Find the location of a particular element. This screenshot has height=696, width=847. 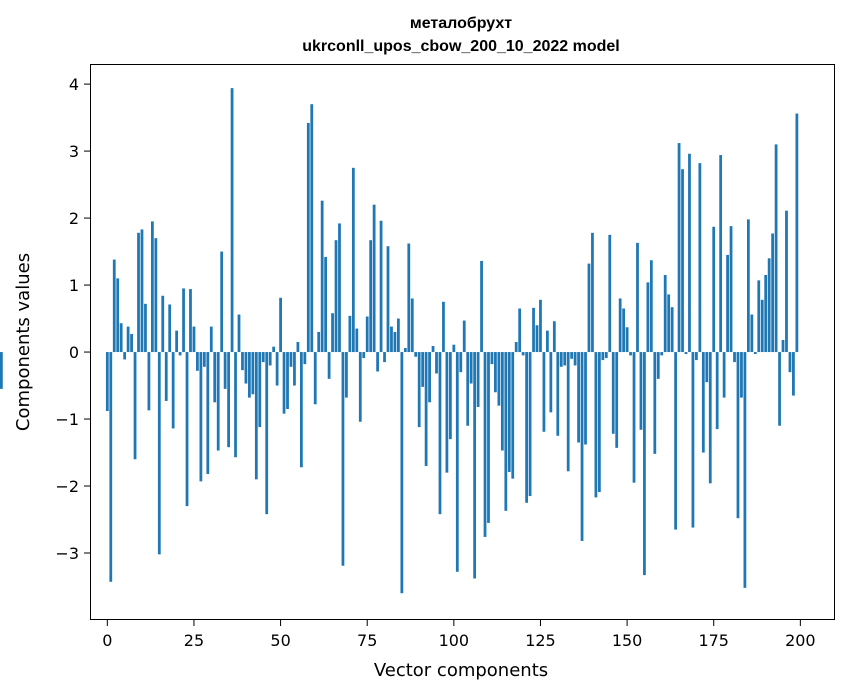

x-tick-label-75: 75 is located at coordinates (367, 640).